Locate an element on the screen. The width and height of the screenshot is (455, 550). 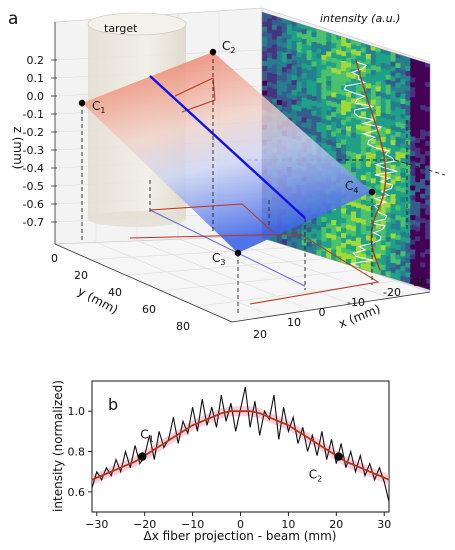
marker-c2 is located at coordinates (338, 456).